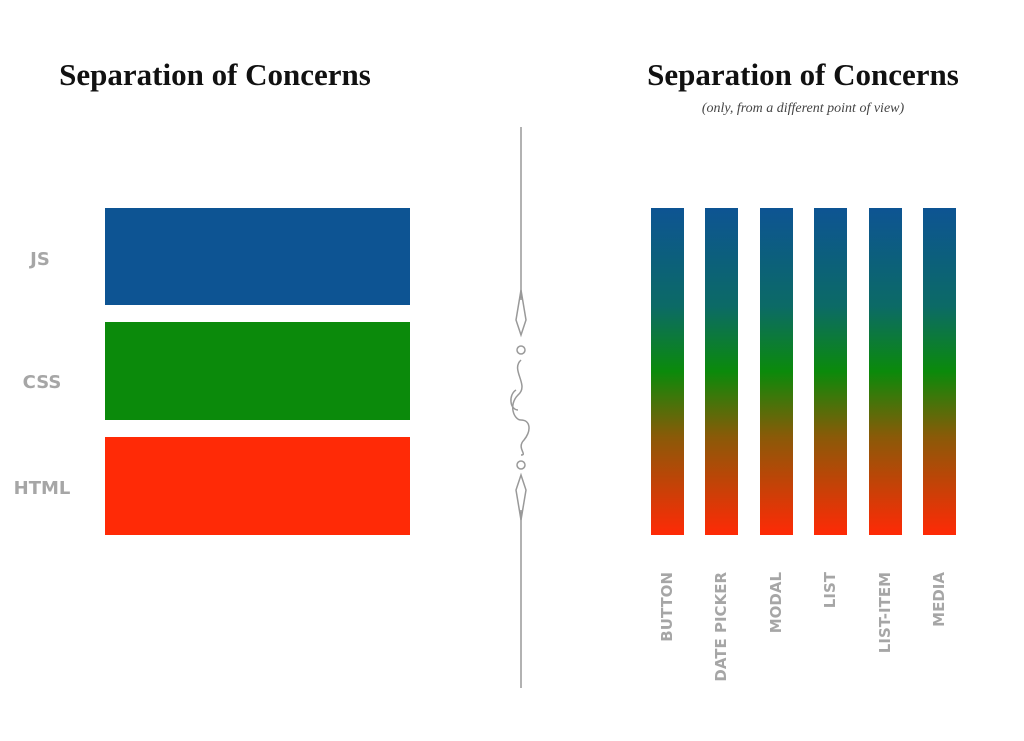 This screenshot has width=1024, height=741. Describe the element at coordinates (42, 382) in the screenshot. I see `layer-label: CSS` at that location.